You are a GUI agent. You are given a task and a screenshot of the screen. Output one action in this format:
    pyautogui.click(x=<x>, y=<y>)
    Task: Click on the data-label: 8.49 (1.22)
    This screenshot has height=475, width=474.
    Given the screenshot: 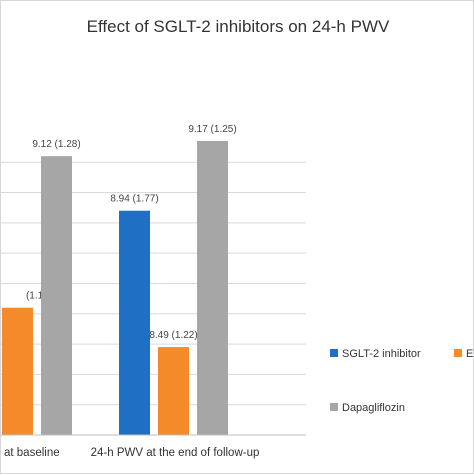 What is the action you would take?
    pyautogui.click(x=173, y=335)
    